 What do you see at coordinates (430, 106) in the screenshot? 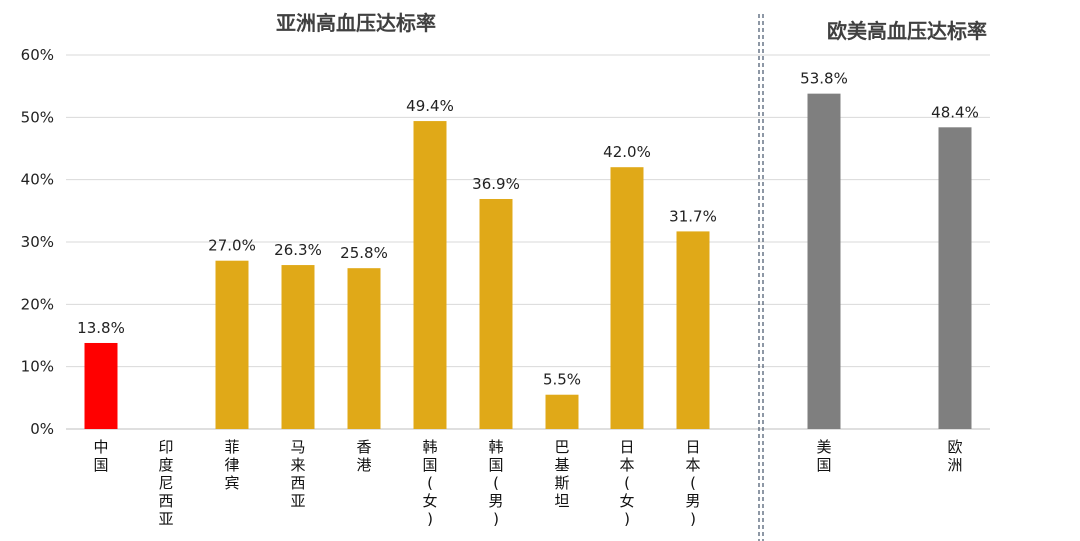
I see `data-label: 49.4%` at bounding box center [430, 106].